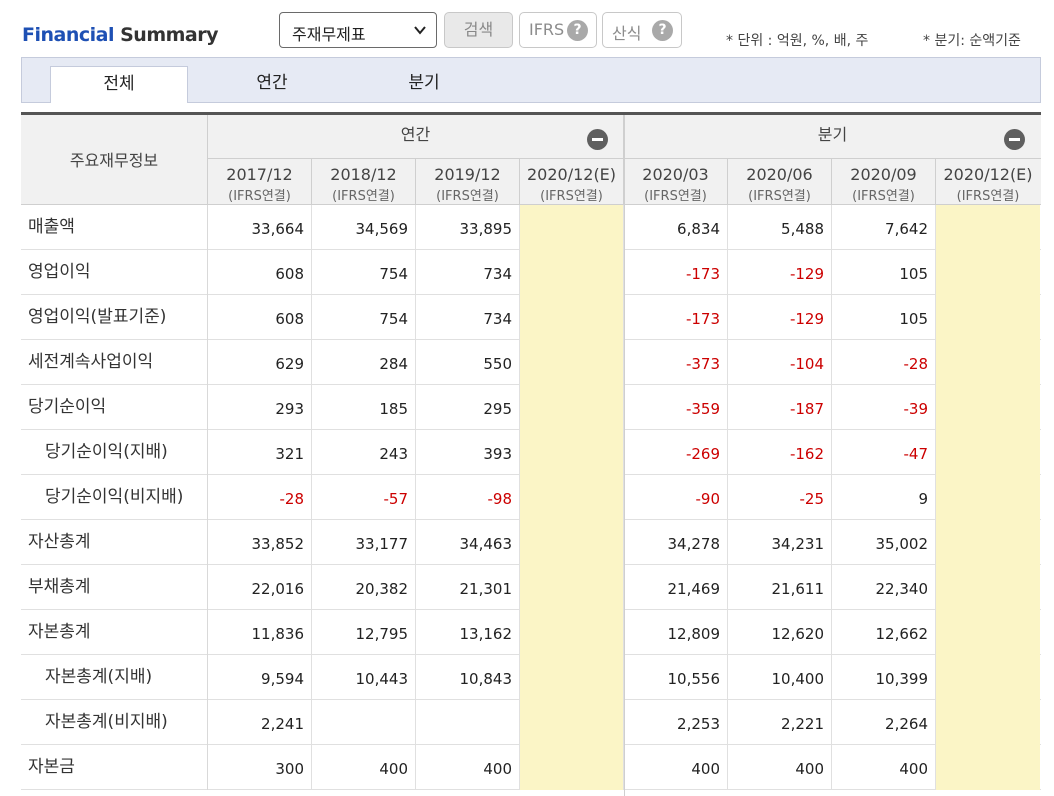 This screenshot has height=796, width=1054. Describe the element at coordinates (468, 407) in the screenshot. I see `value-cell: 295` at that location.